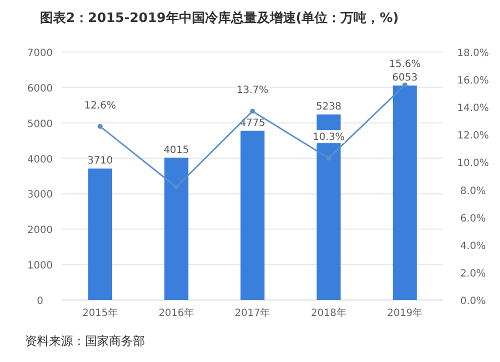 Image resolution: width=500 pixels, height=362 pixels. What do you see at coordinates (329, 106) in the screenshot?
I see `data-label: 5238` at bounding box center [329, 106].